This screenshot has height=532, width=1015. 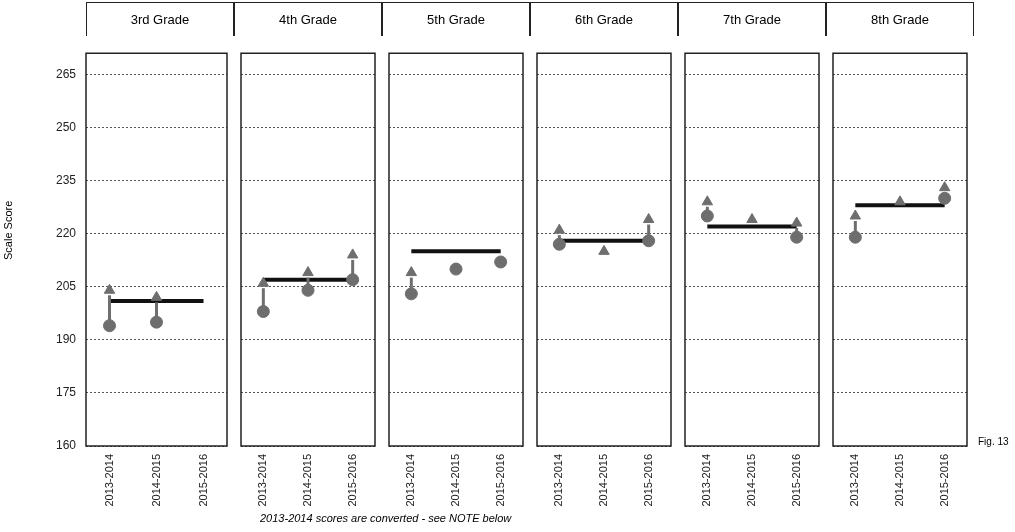 What do you see at coordinates (66, 126) in the screenshot?
I see `y-tick-label: 250` at bounding box center [66, 126].